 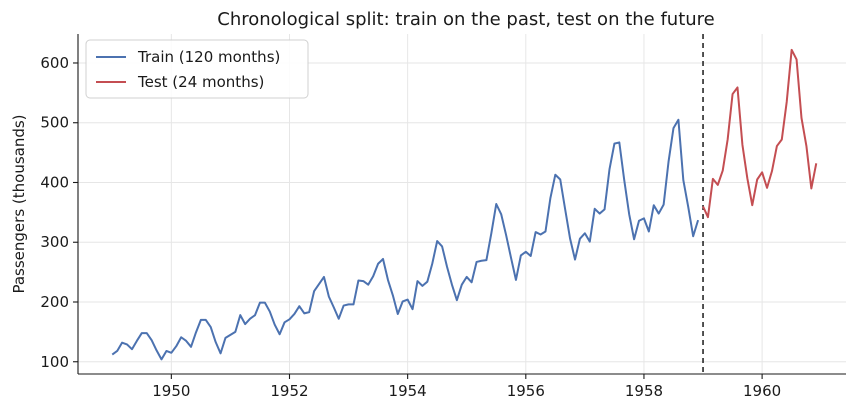 What do you see at coordinates (54, 362) in the screenshot?
I see `y-tick-label: 100` at bounding box center [54, 362].